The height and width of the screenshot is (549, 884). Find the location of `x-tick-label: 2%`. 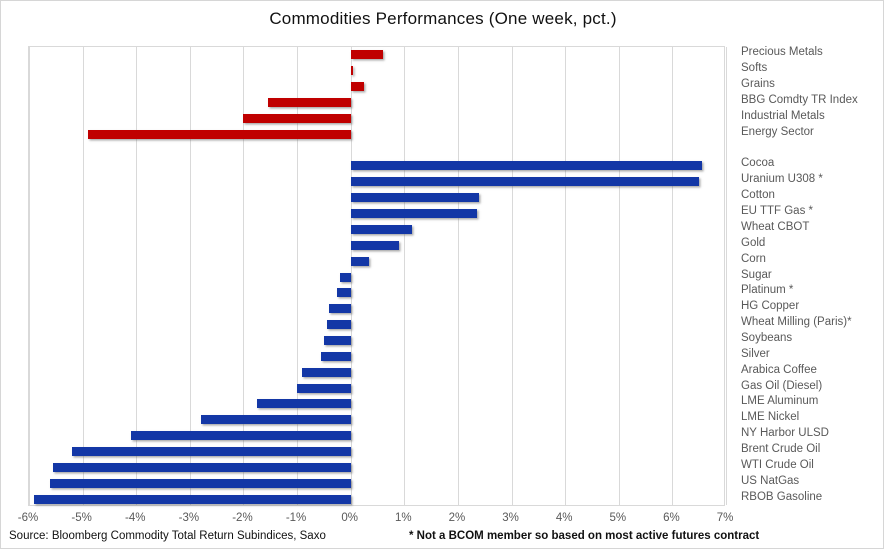

x-tick-label: 2% is located at coordinates (457, 518).